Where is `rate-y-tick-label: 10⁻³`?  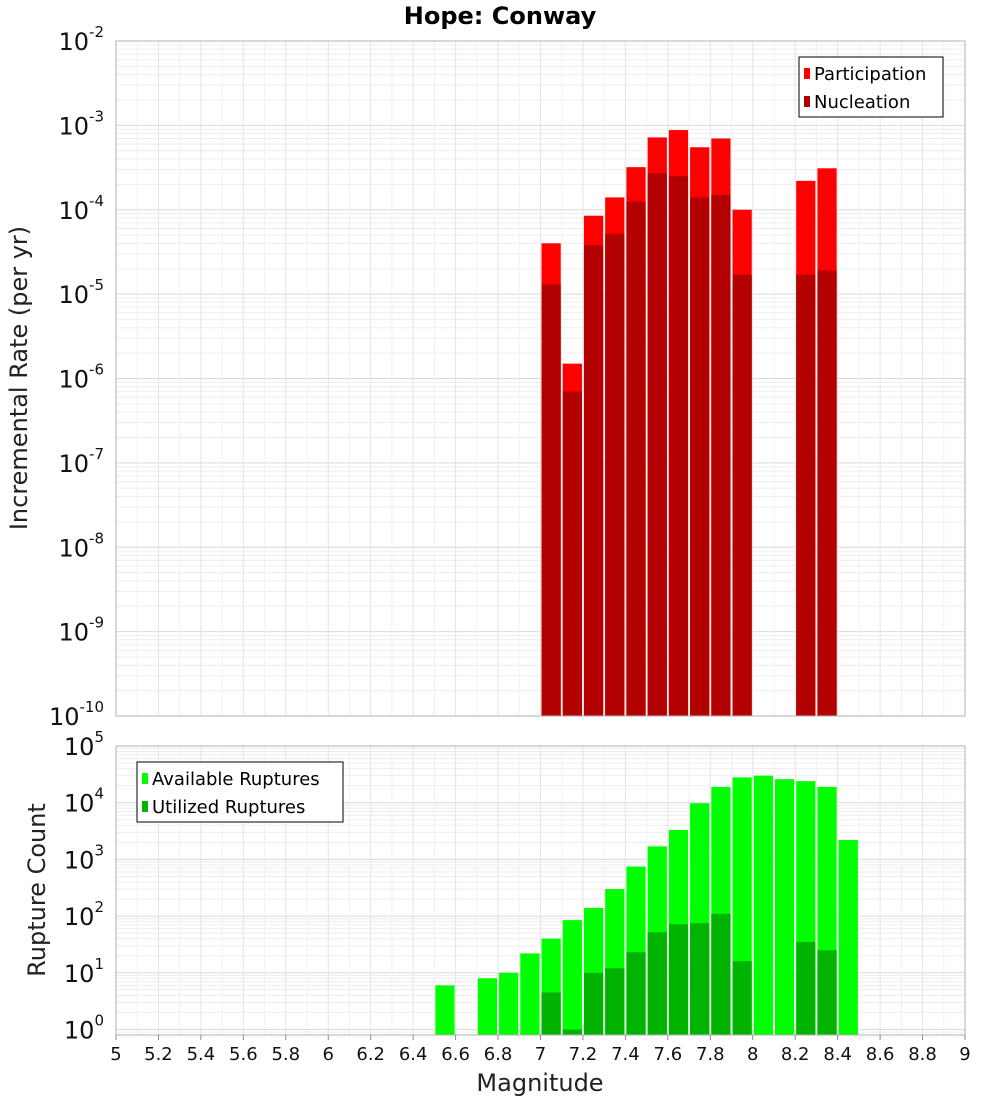 rate-y-tick-label: 10⁻³ is located at coordinates (81, 123).